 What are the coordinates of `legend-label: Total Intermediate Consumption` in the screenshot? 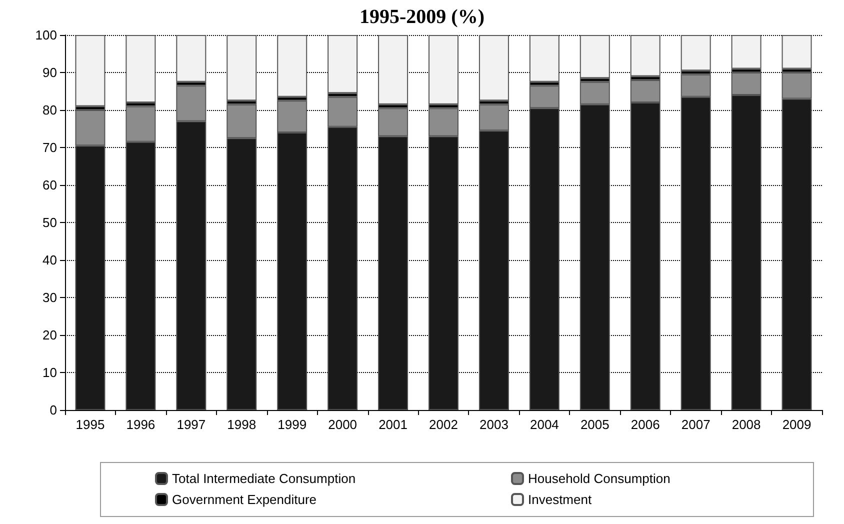 It's located at (264, 478).